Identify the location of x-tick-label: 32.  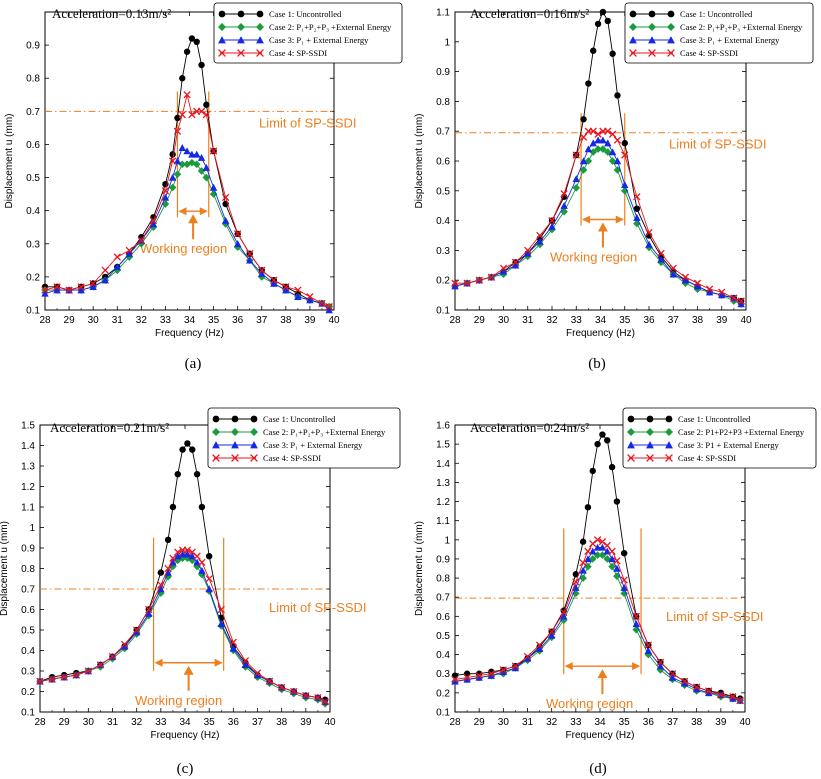
(137, 722).